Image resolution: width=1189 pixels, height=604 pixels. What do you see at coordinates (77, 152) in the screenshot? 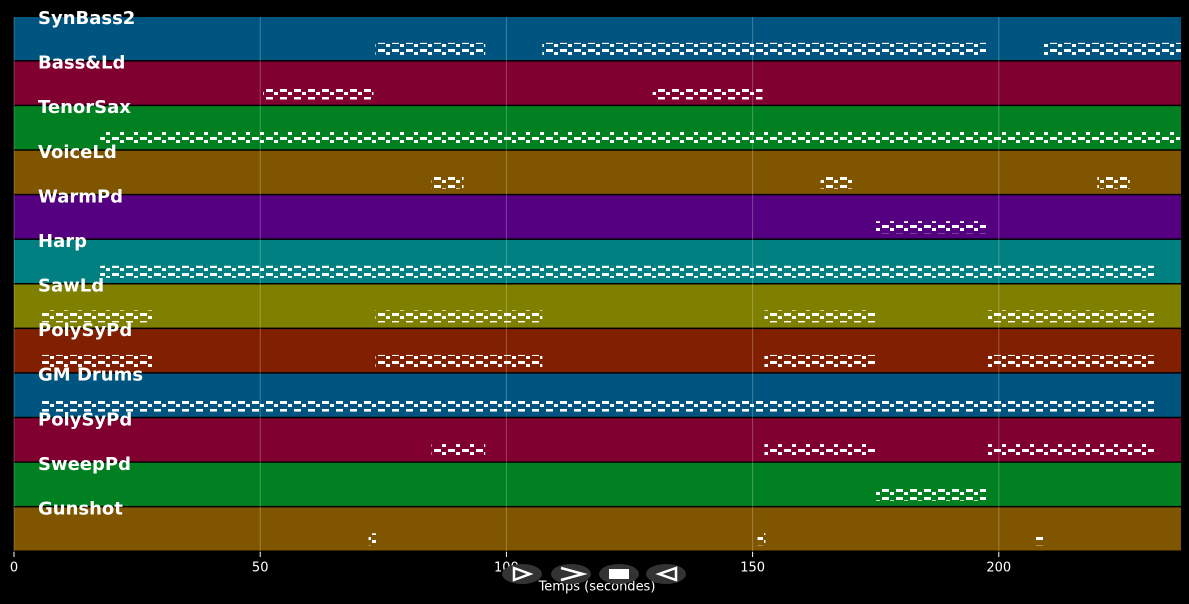
I see `track-label: VoiceLd` at bounding box center [77, 152].